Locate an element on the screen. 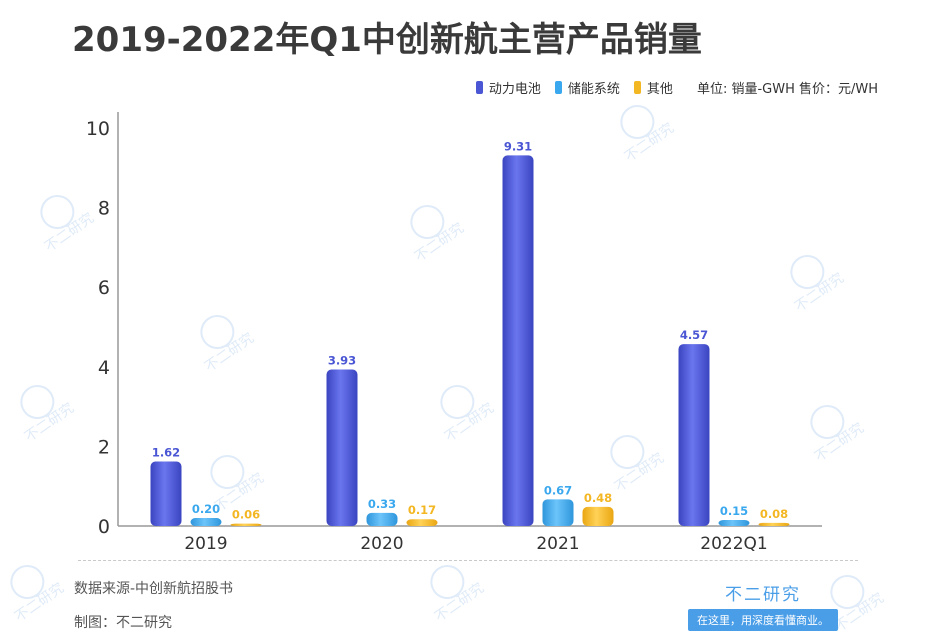 The image size is (940, 644). chart-maker-note: 制图：不二研究 is located at coordinates (123, 623).